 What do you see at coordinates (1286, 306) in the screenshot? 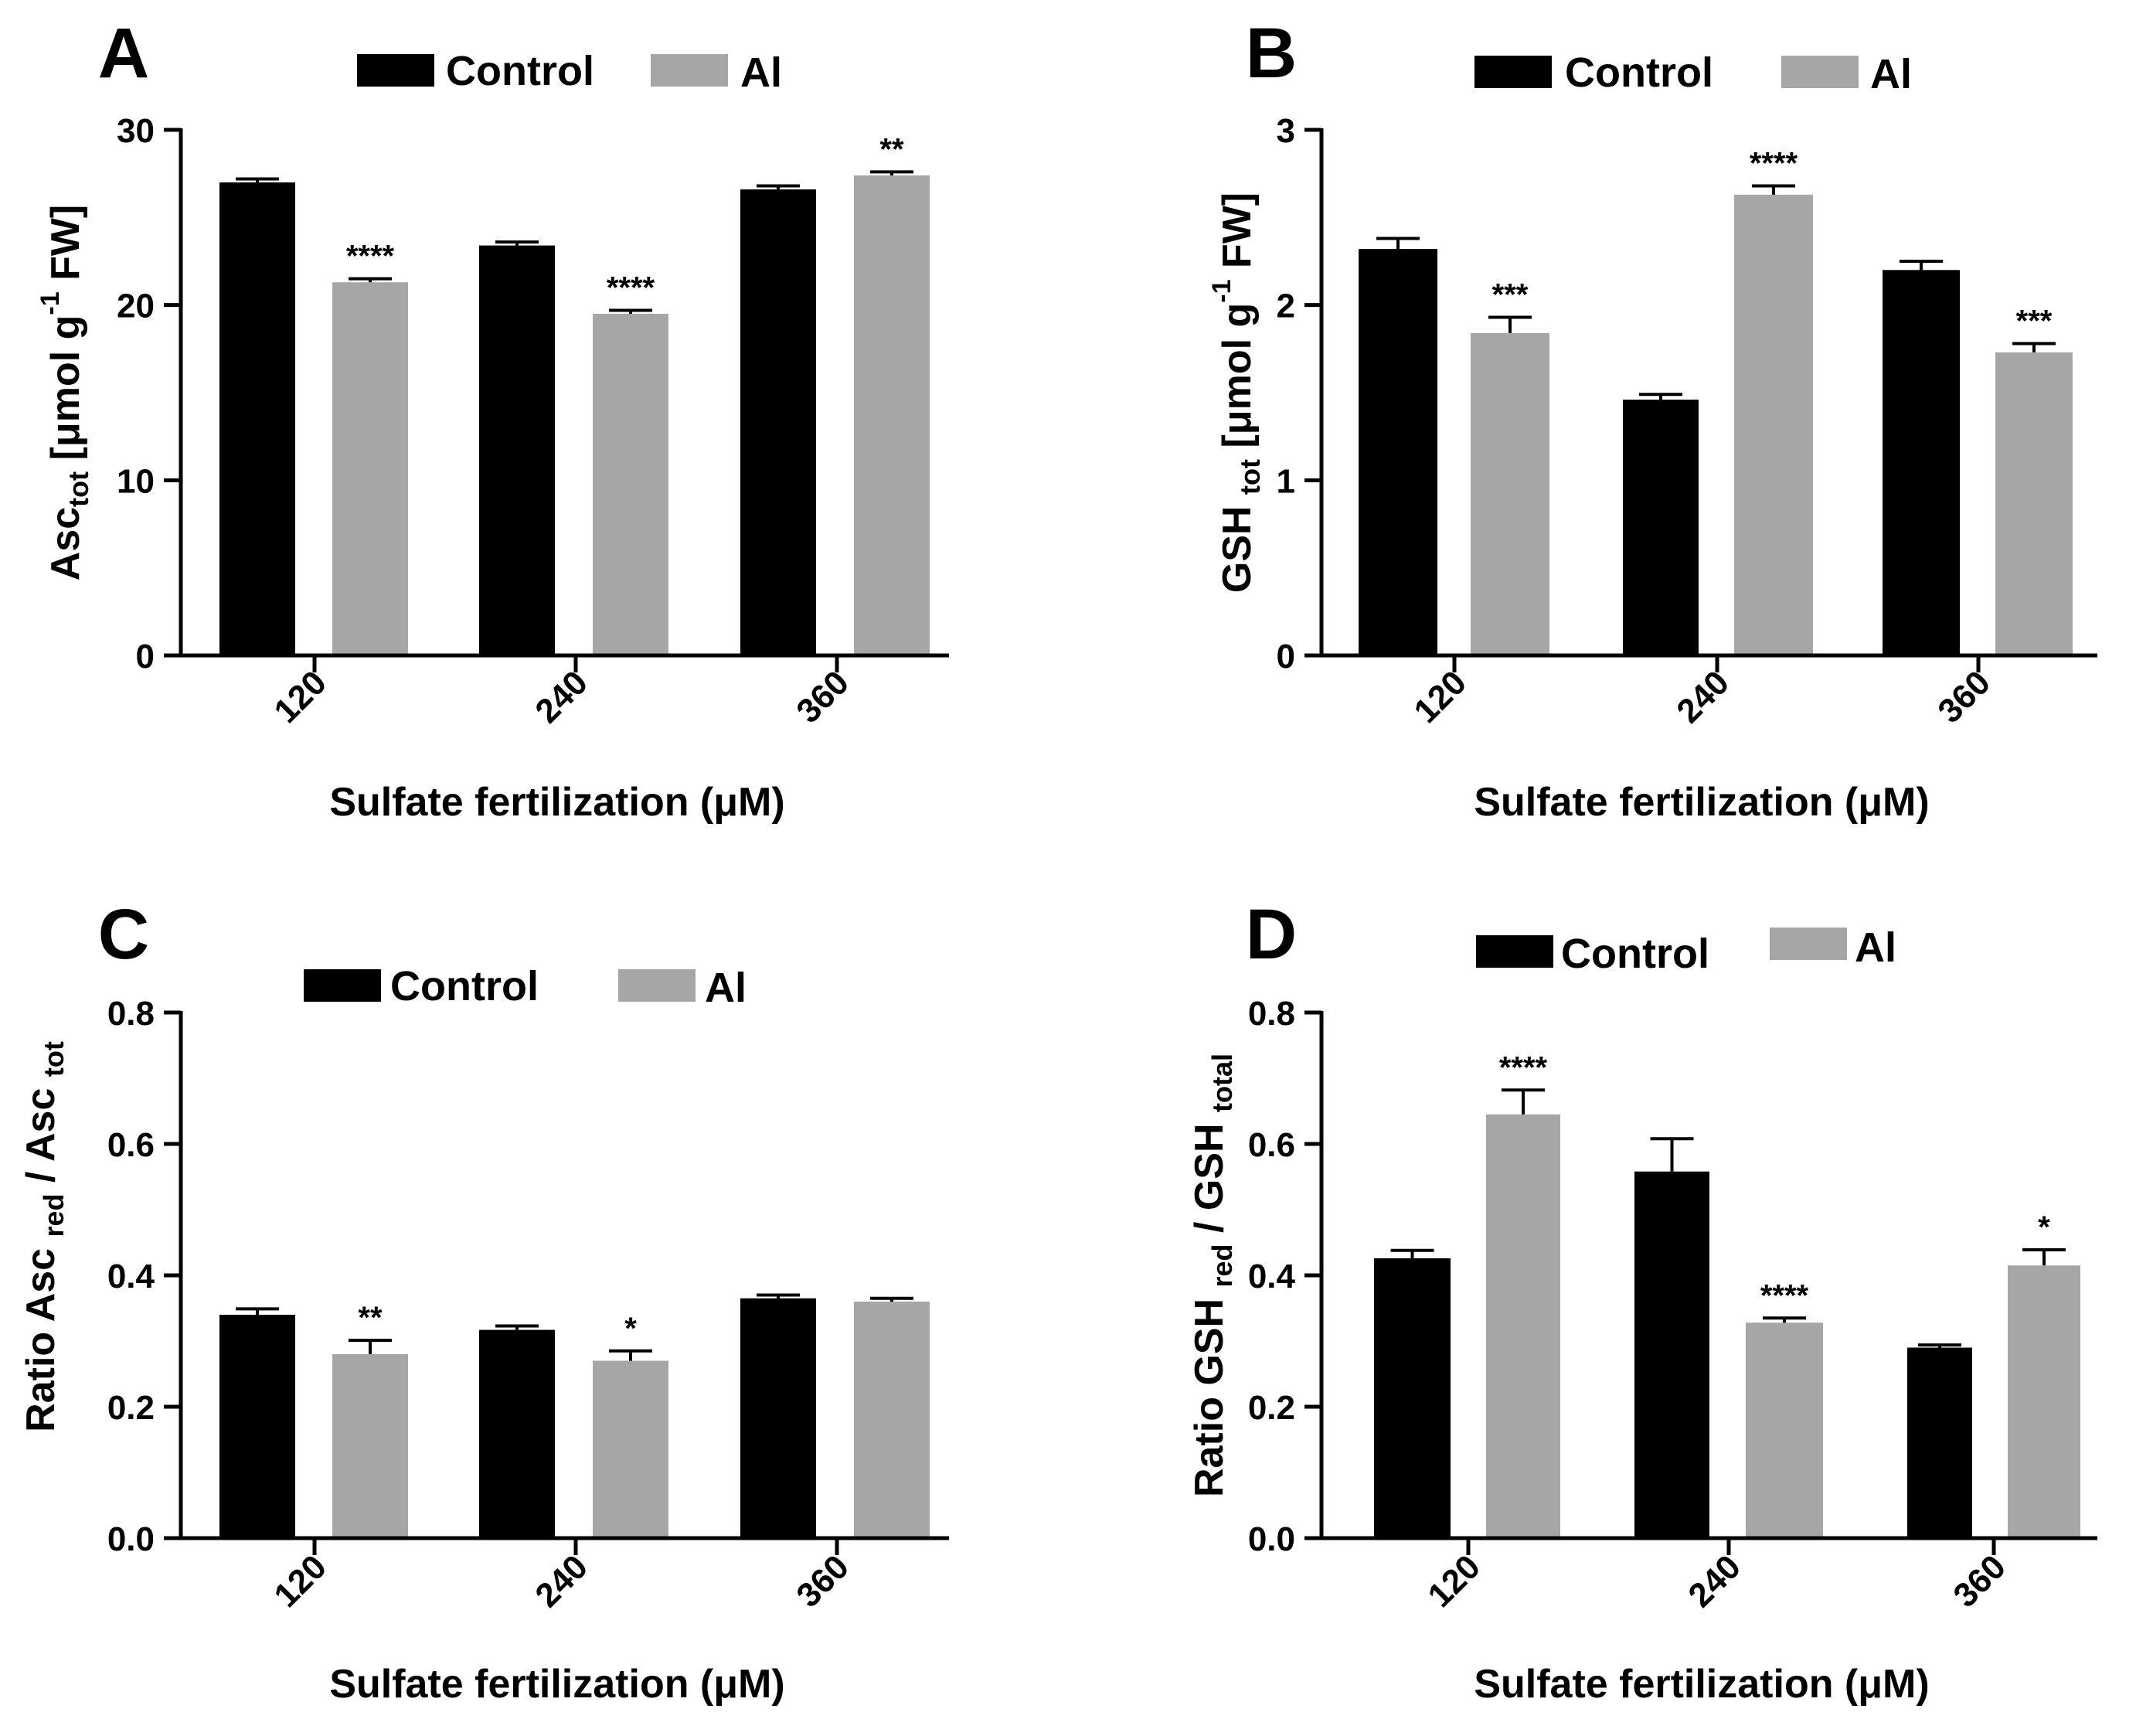
I see `y-tick-label: 2` at bounding box center [1286, 306].